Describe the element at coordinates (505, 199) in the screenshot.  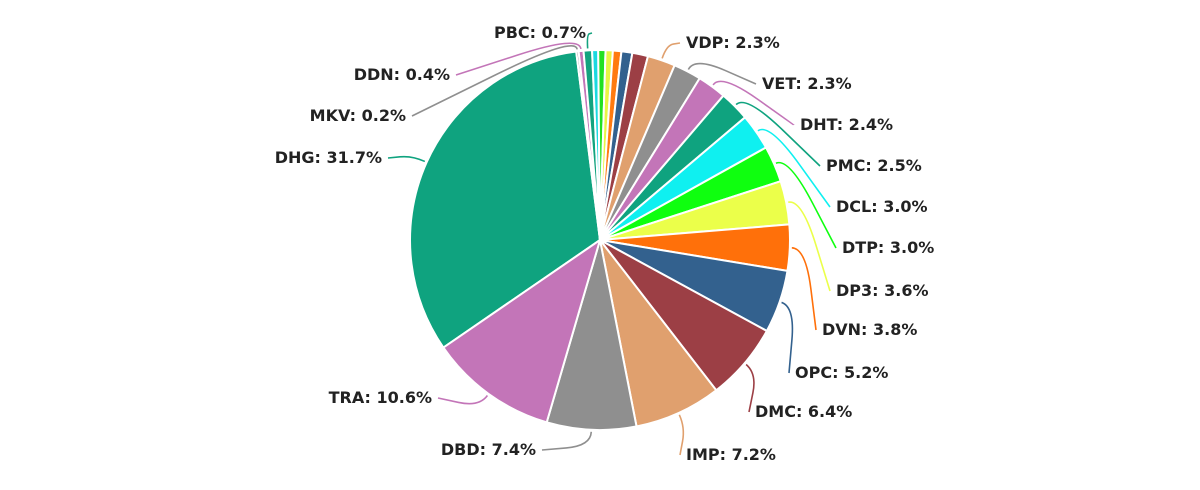
I see `pie-slice-dhg` at that location.